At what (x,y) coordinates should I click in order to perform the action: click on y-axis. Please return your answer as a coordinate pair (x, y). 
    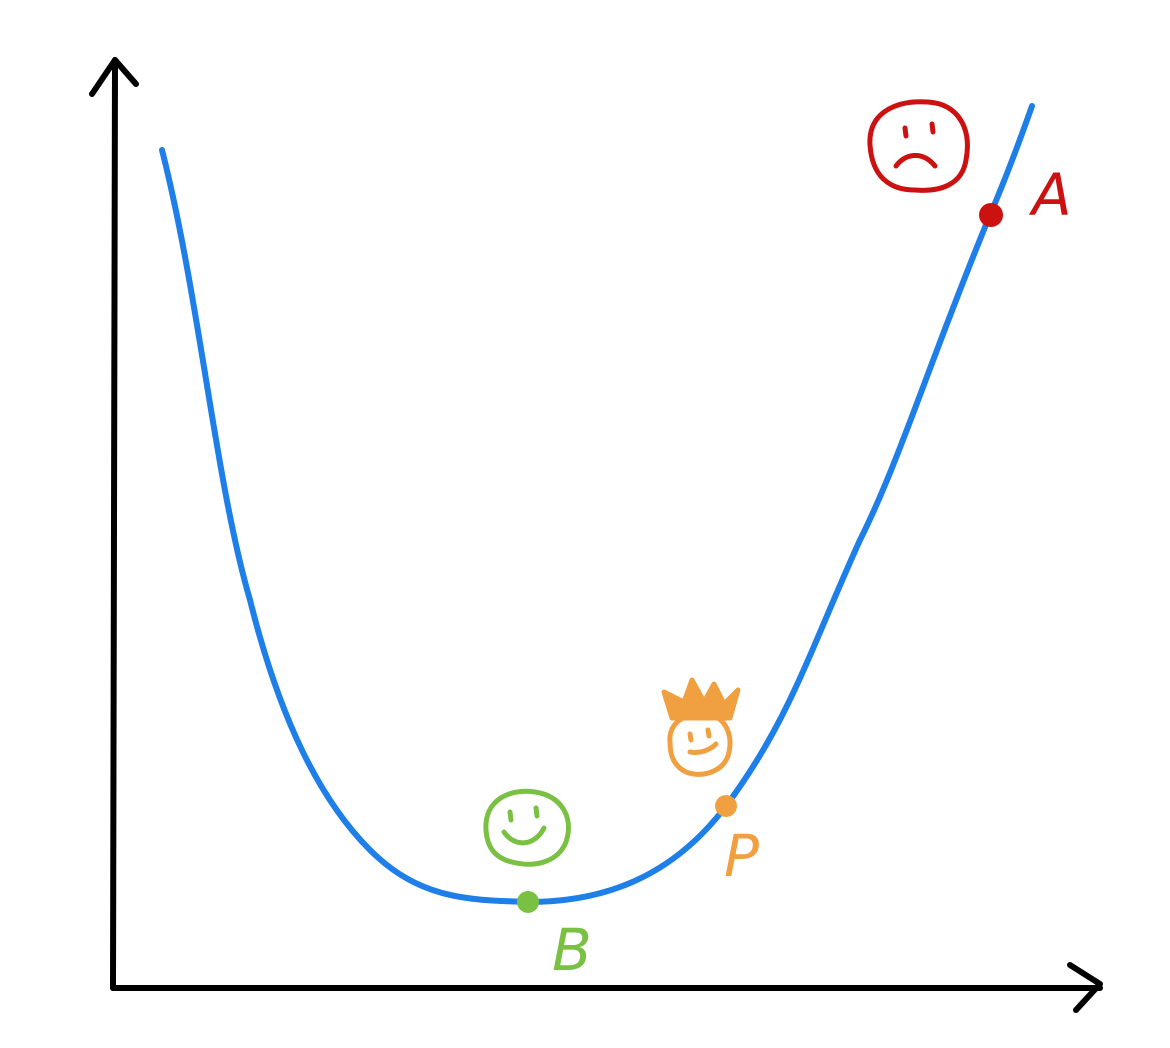
    Looking at the image, I should click on (114, 524).